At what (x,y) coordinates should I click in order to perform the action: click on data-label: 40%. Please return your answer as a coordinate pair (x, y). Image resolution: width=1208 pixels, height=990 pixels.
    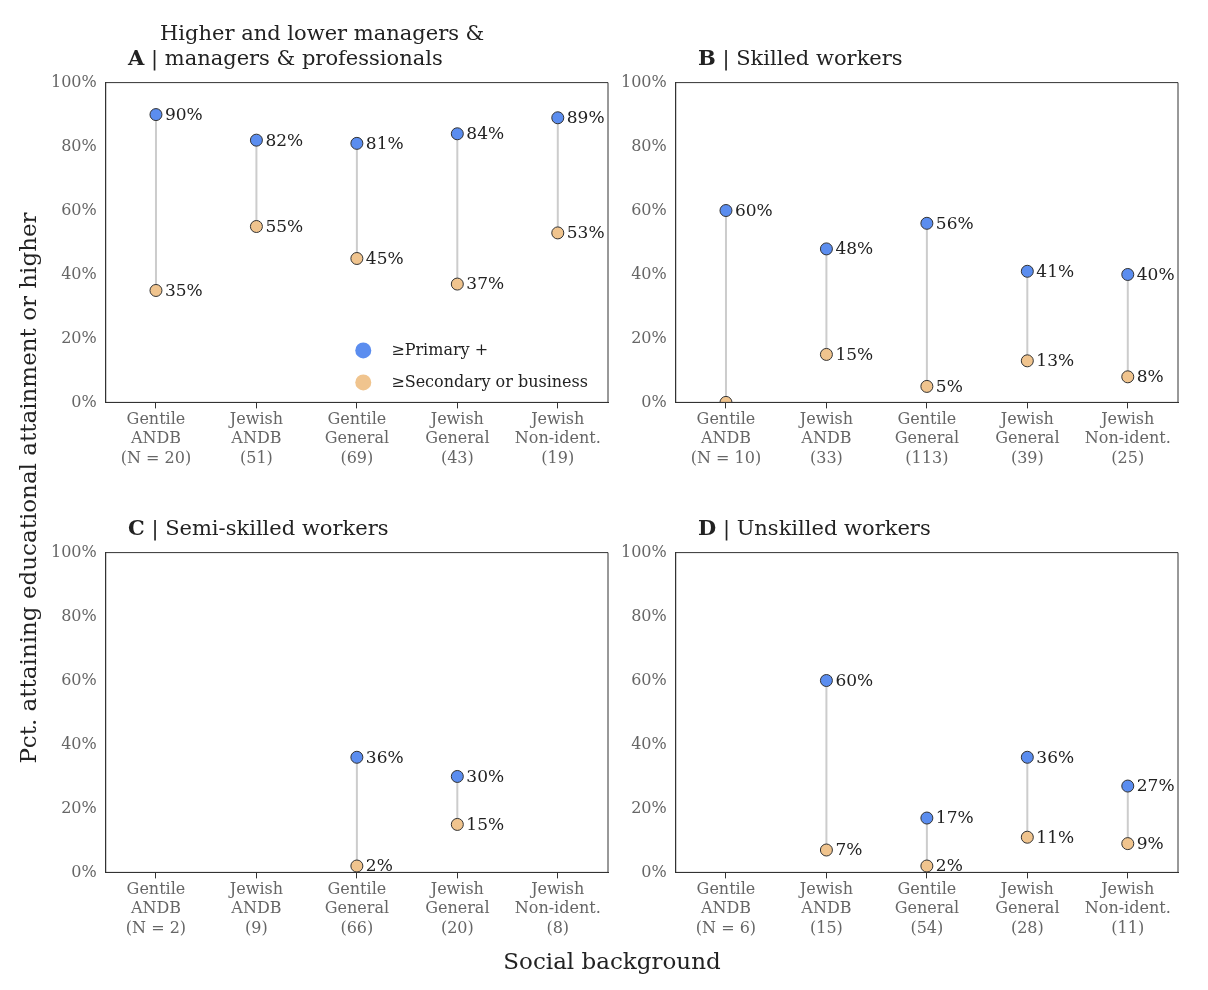
    Looking at the image, I should click on (1155, 273).